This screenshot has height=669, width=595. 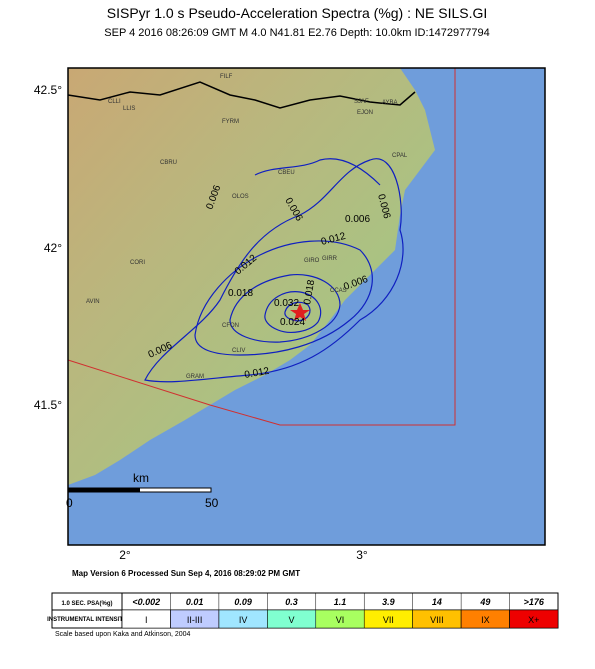 What do you see at coordinates (86, 604) in the screenshot?
I see `legend-header: 1.0 SEC. PSA(%g)` at bounding box center [86, 604].